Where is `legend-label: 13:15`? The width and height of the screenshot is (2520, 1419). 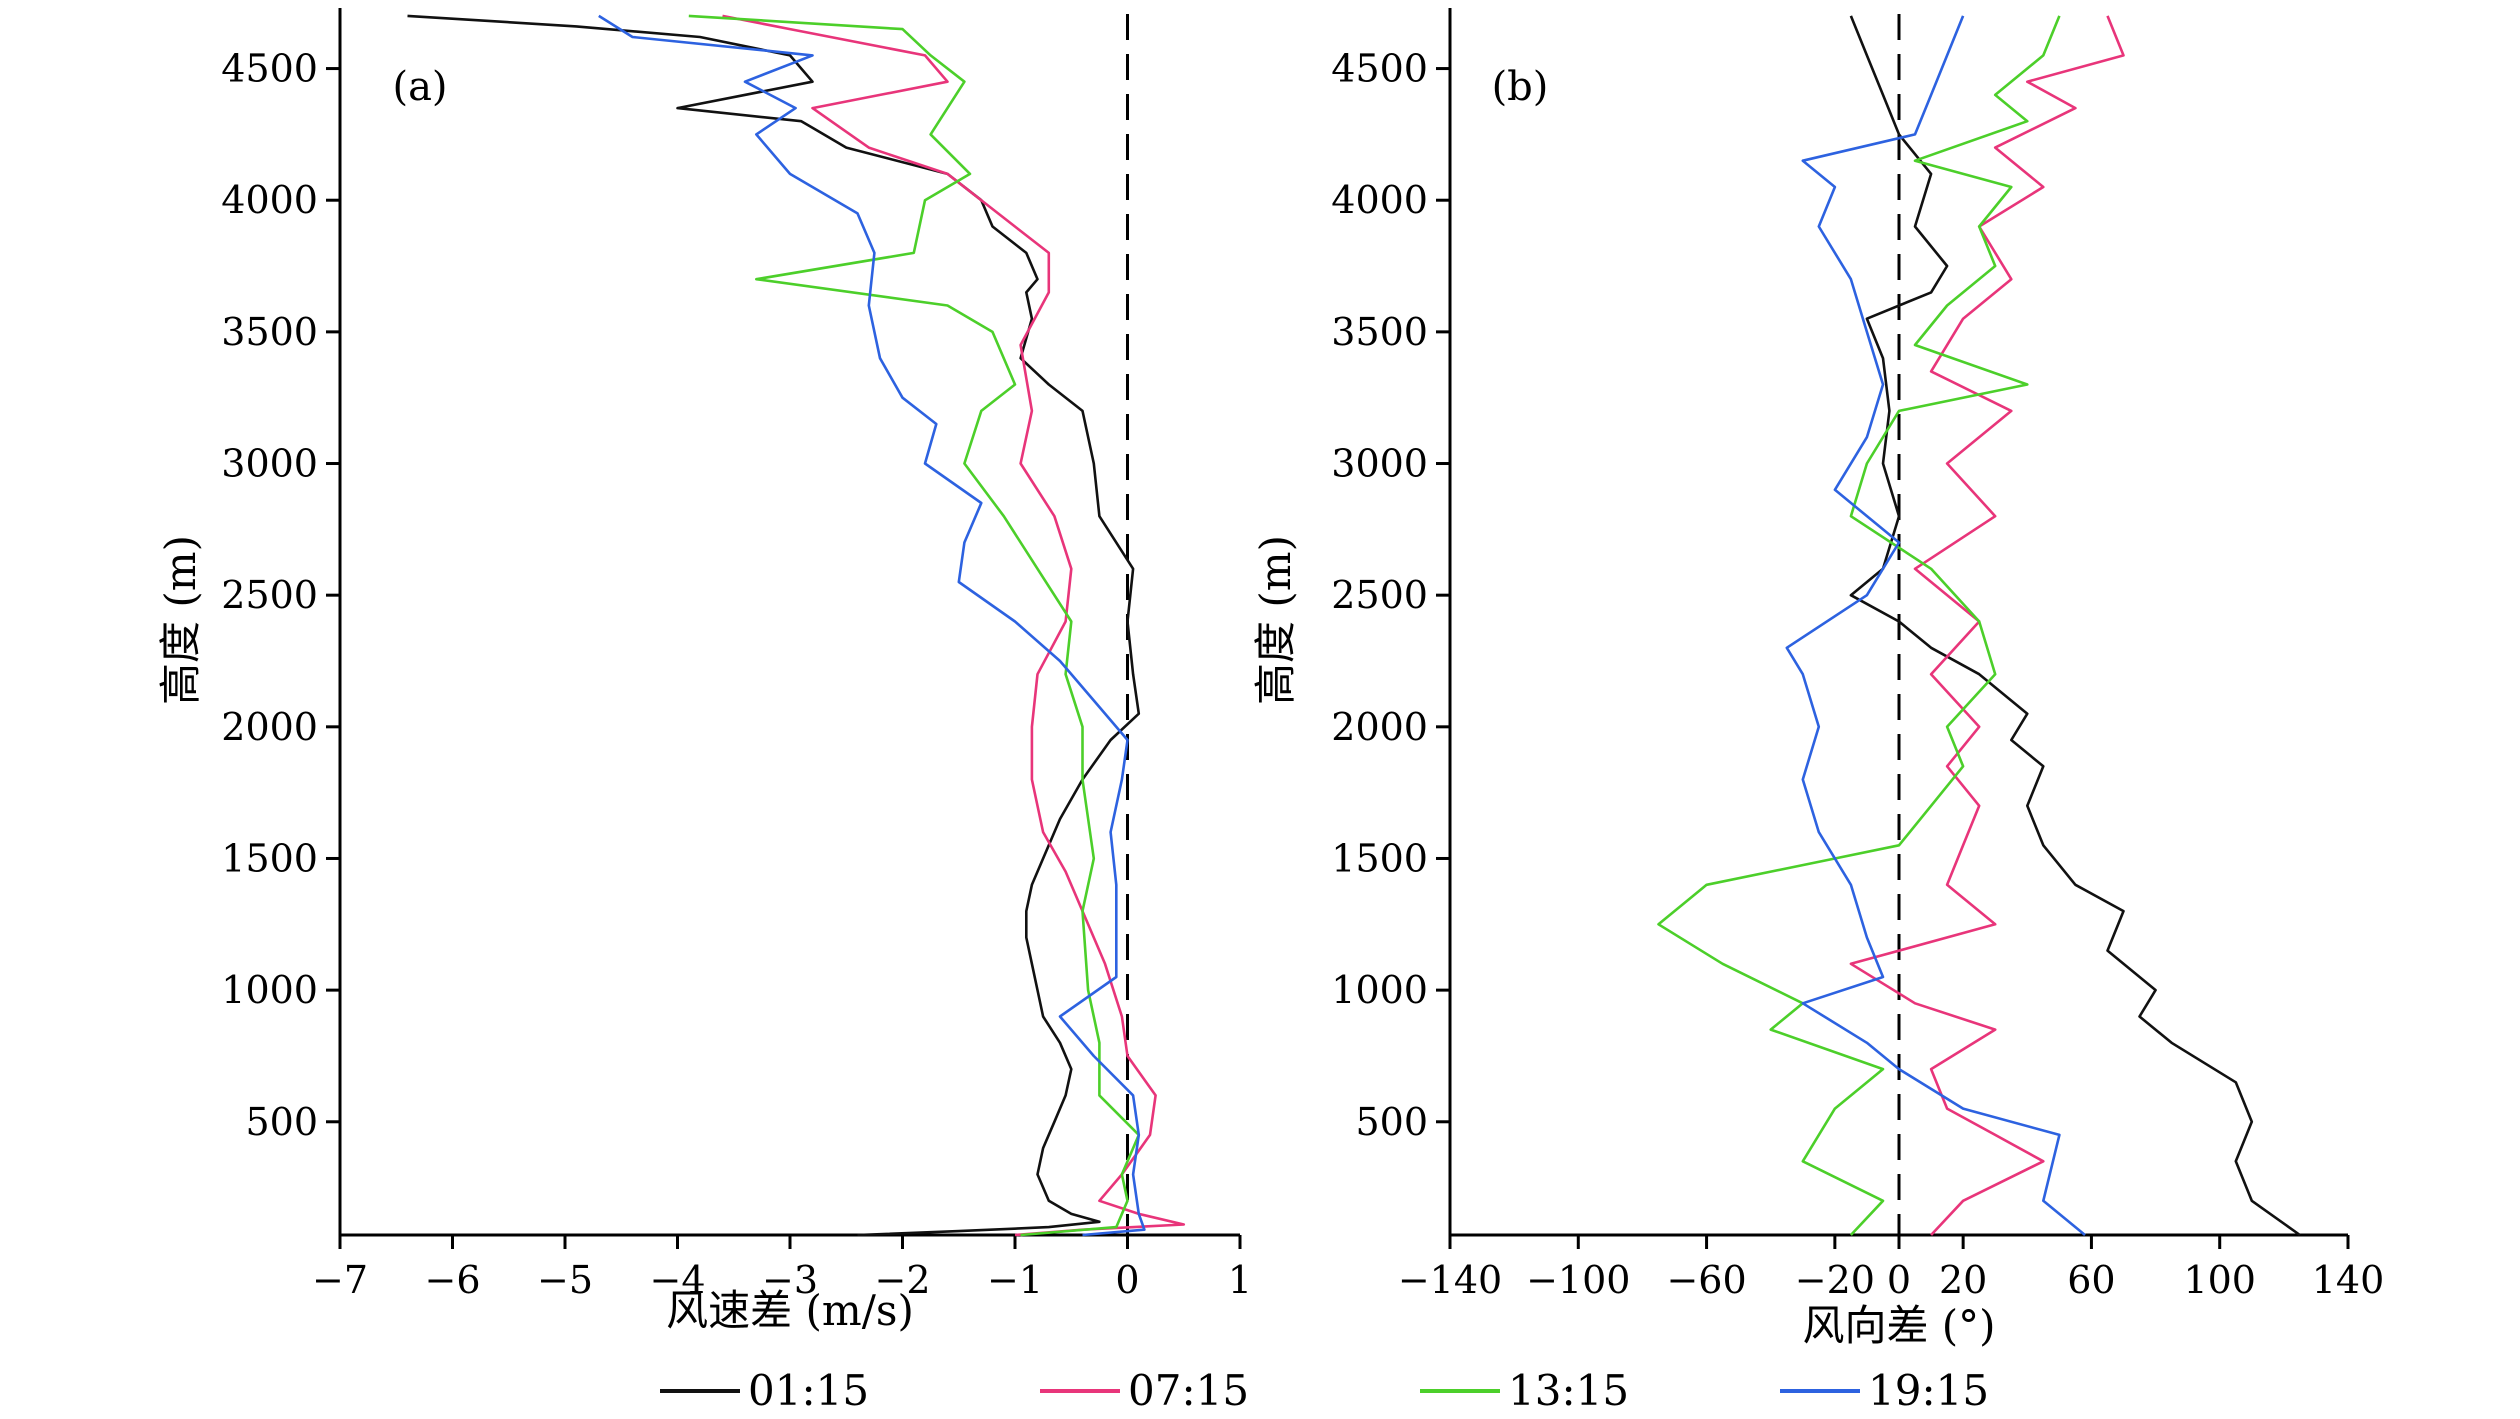 legend-label: 13:15 is located at coordinates (1568, 1390).